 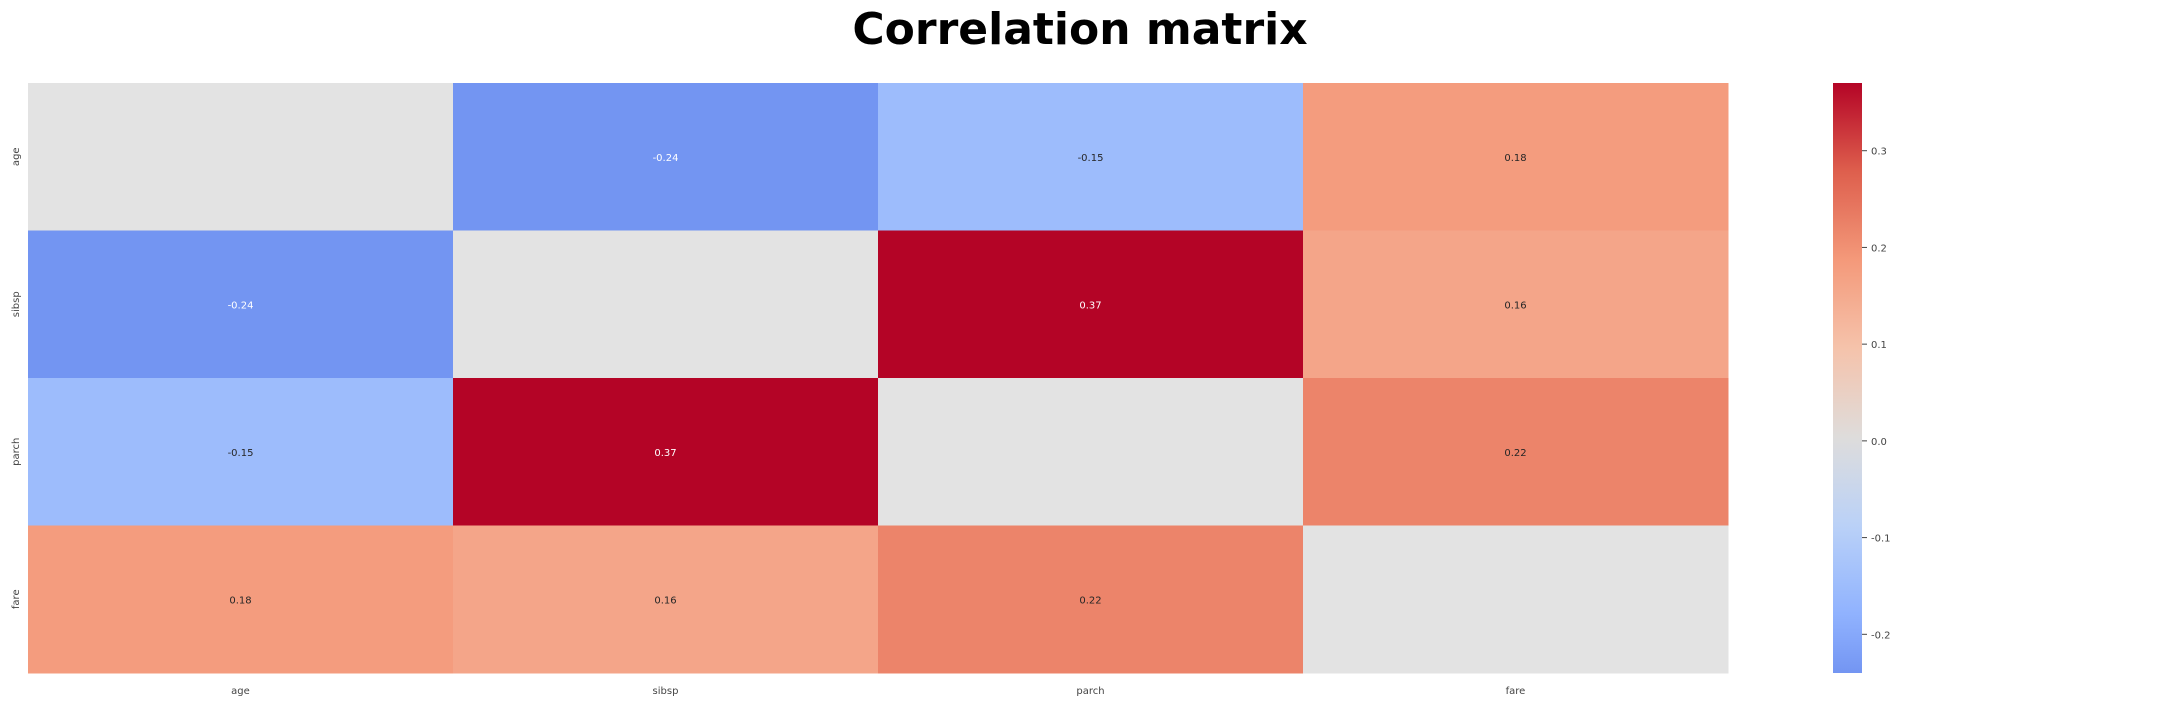 I want to click on y-tick-label: age, so click(x=16, y=156).